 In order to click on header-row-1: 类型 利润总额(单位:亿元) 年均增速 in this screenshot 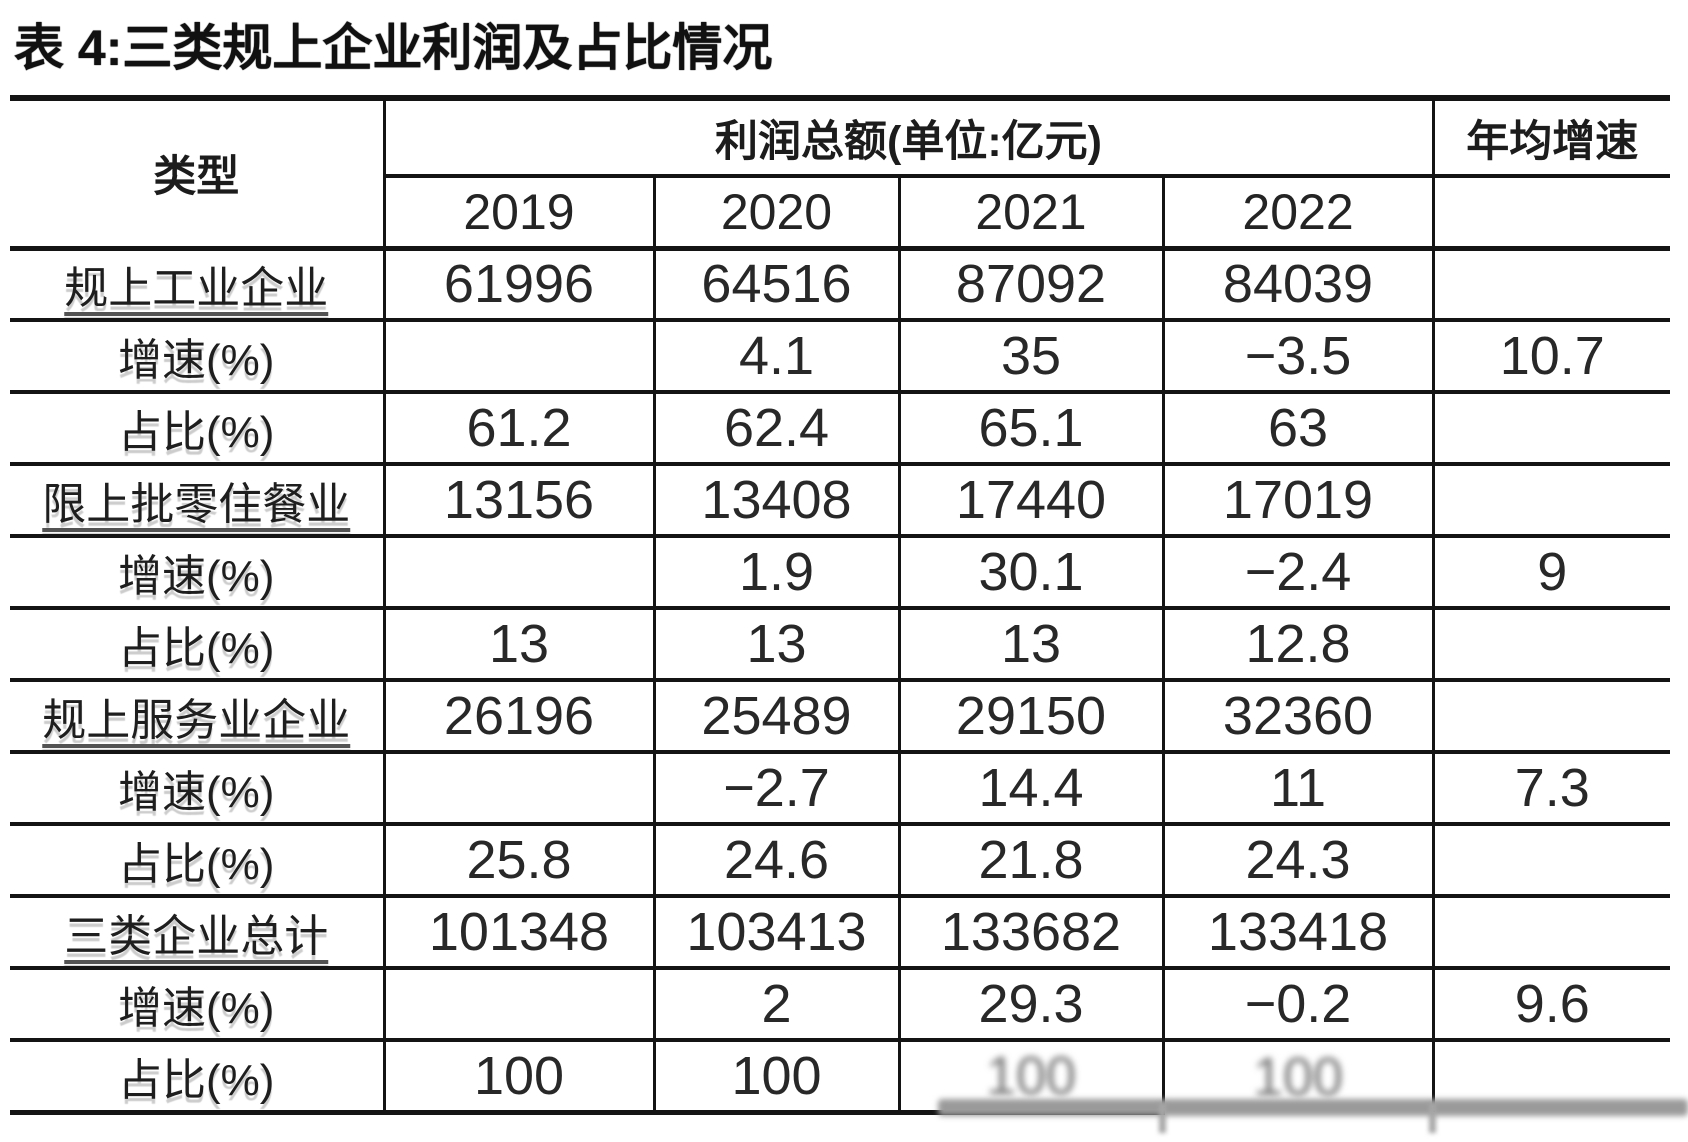, I will do `click(840, 174)`.